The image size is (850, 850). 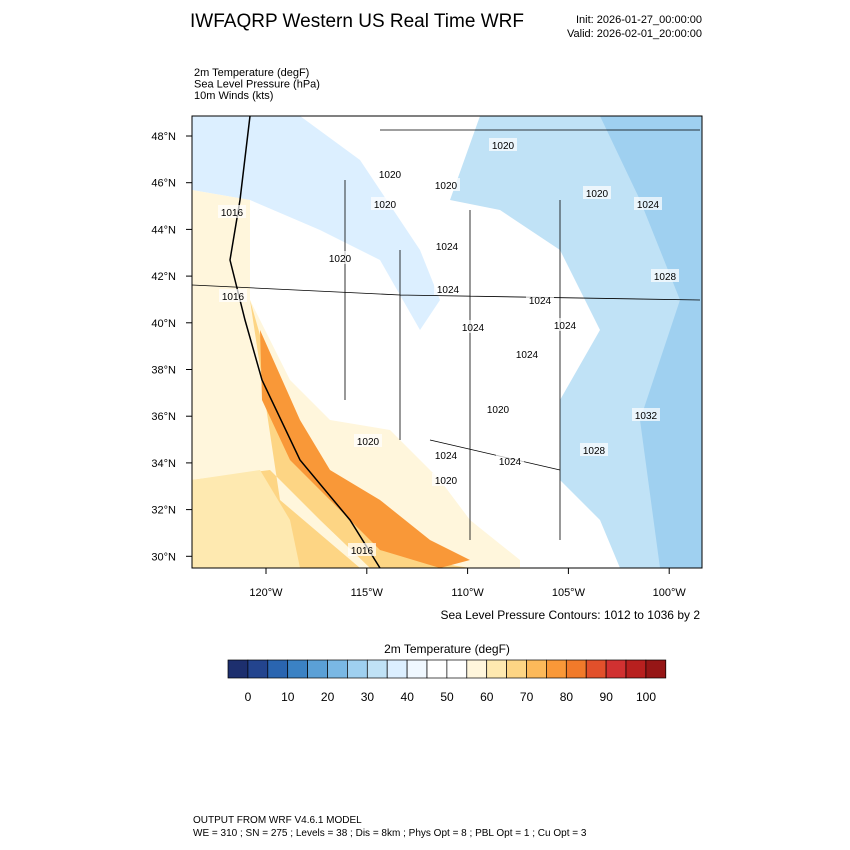 I want to click on colorbar-label: 50, so click(x=447, y=697).